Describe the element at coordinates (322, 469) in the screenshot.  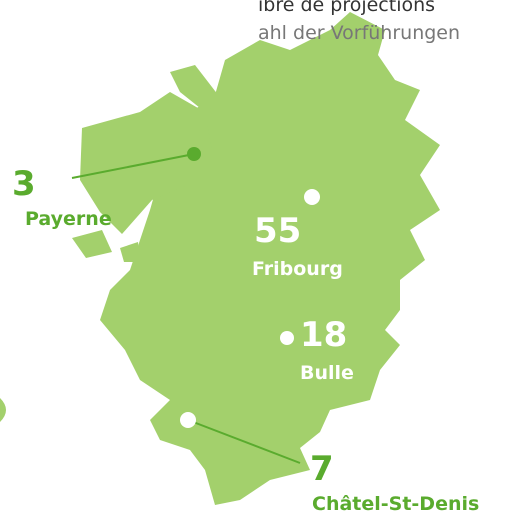
I see `count: 7` at that location.